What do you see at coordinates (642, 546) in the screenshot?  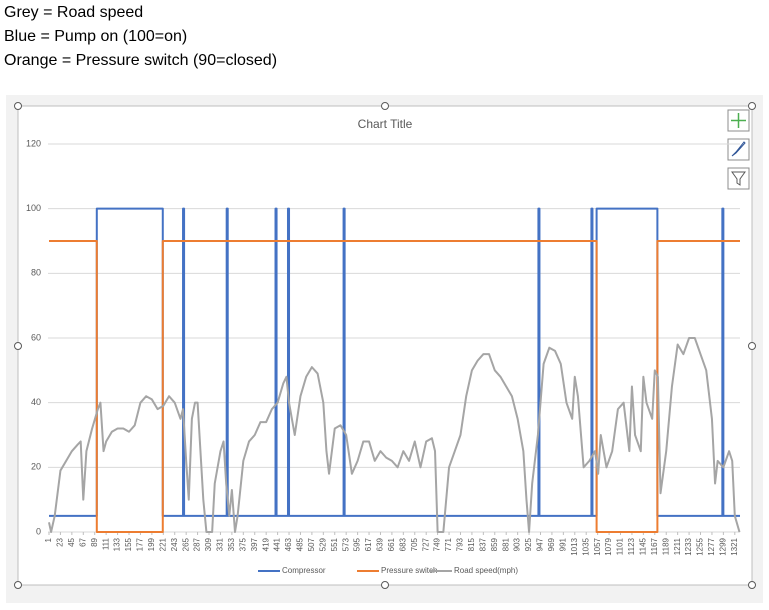 I see `x-tick-label: 1145` at bounding box center [642, 546].